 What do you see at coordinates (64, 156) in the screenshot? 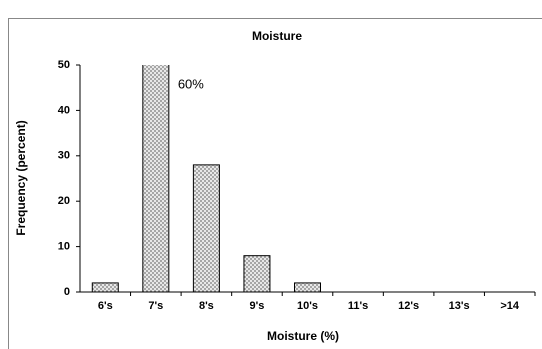
I see `y-tick-label: 30` at bounding box center [64, 156].